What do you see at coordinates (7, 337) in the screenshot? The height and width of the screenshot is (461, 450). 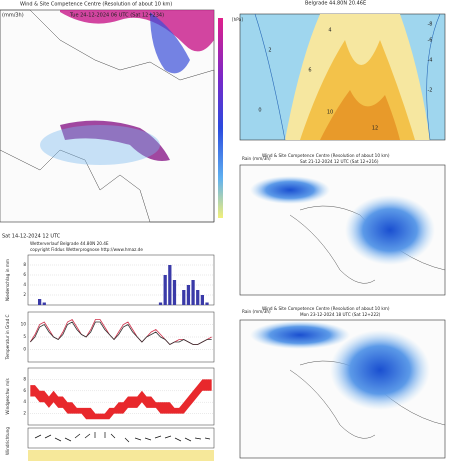 I see `axis-label: Temperatur in Grad C` at bounding box center [7, 337].